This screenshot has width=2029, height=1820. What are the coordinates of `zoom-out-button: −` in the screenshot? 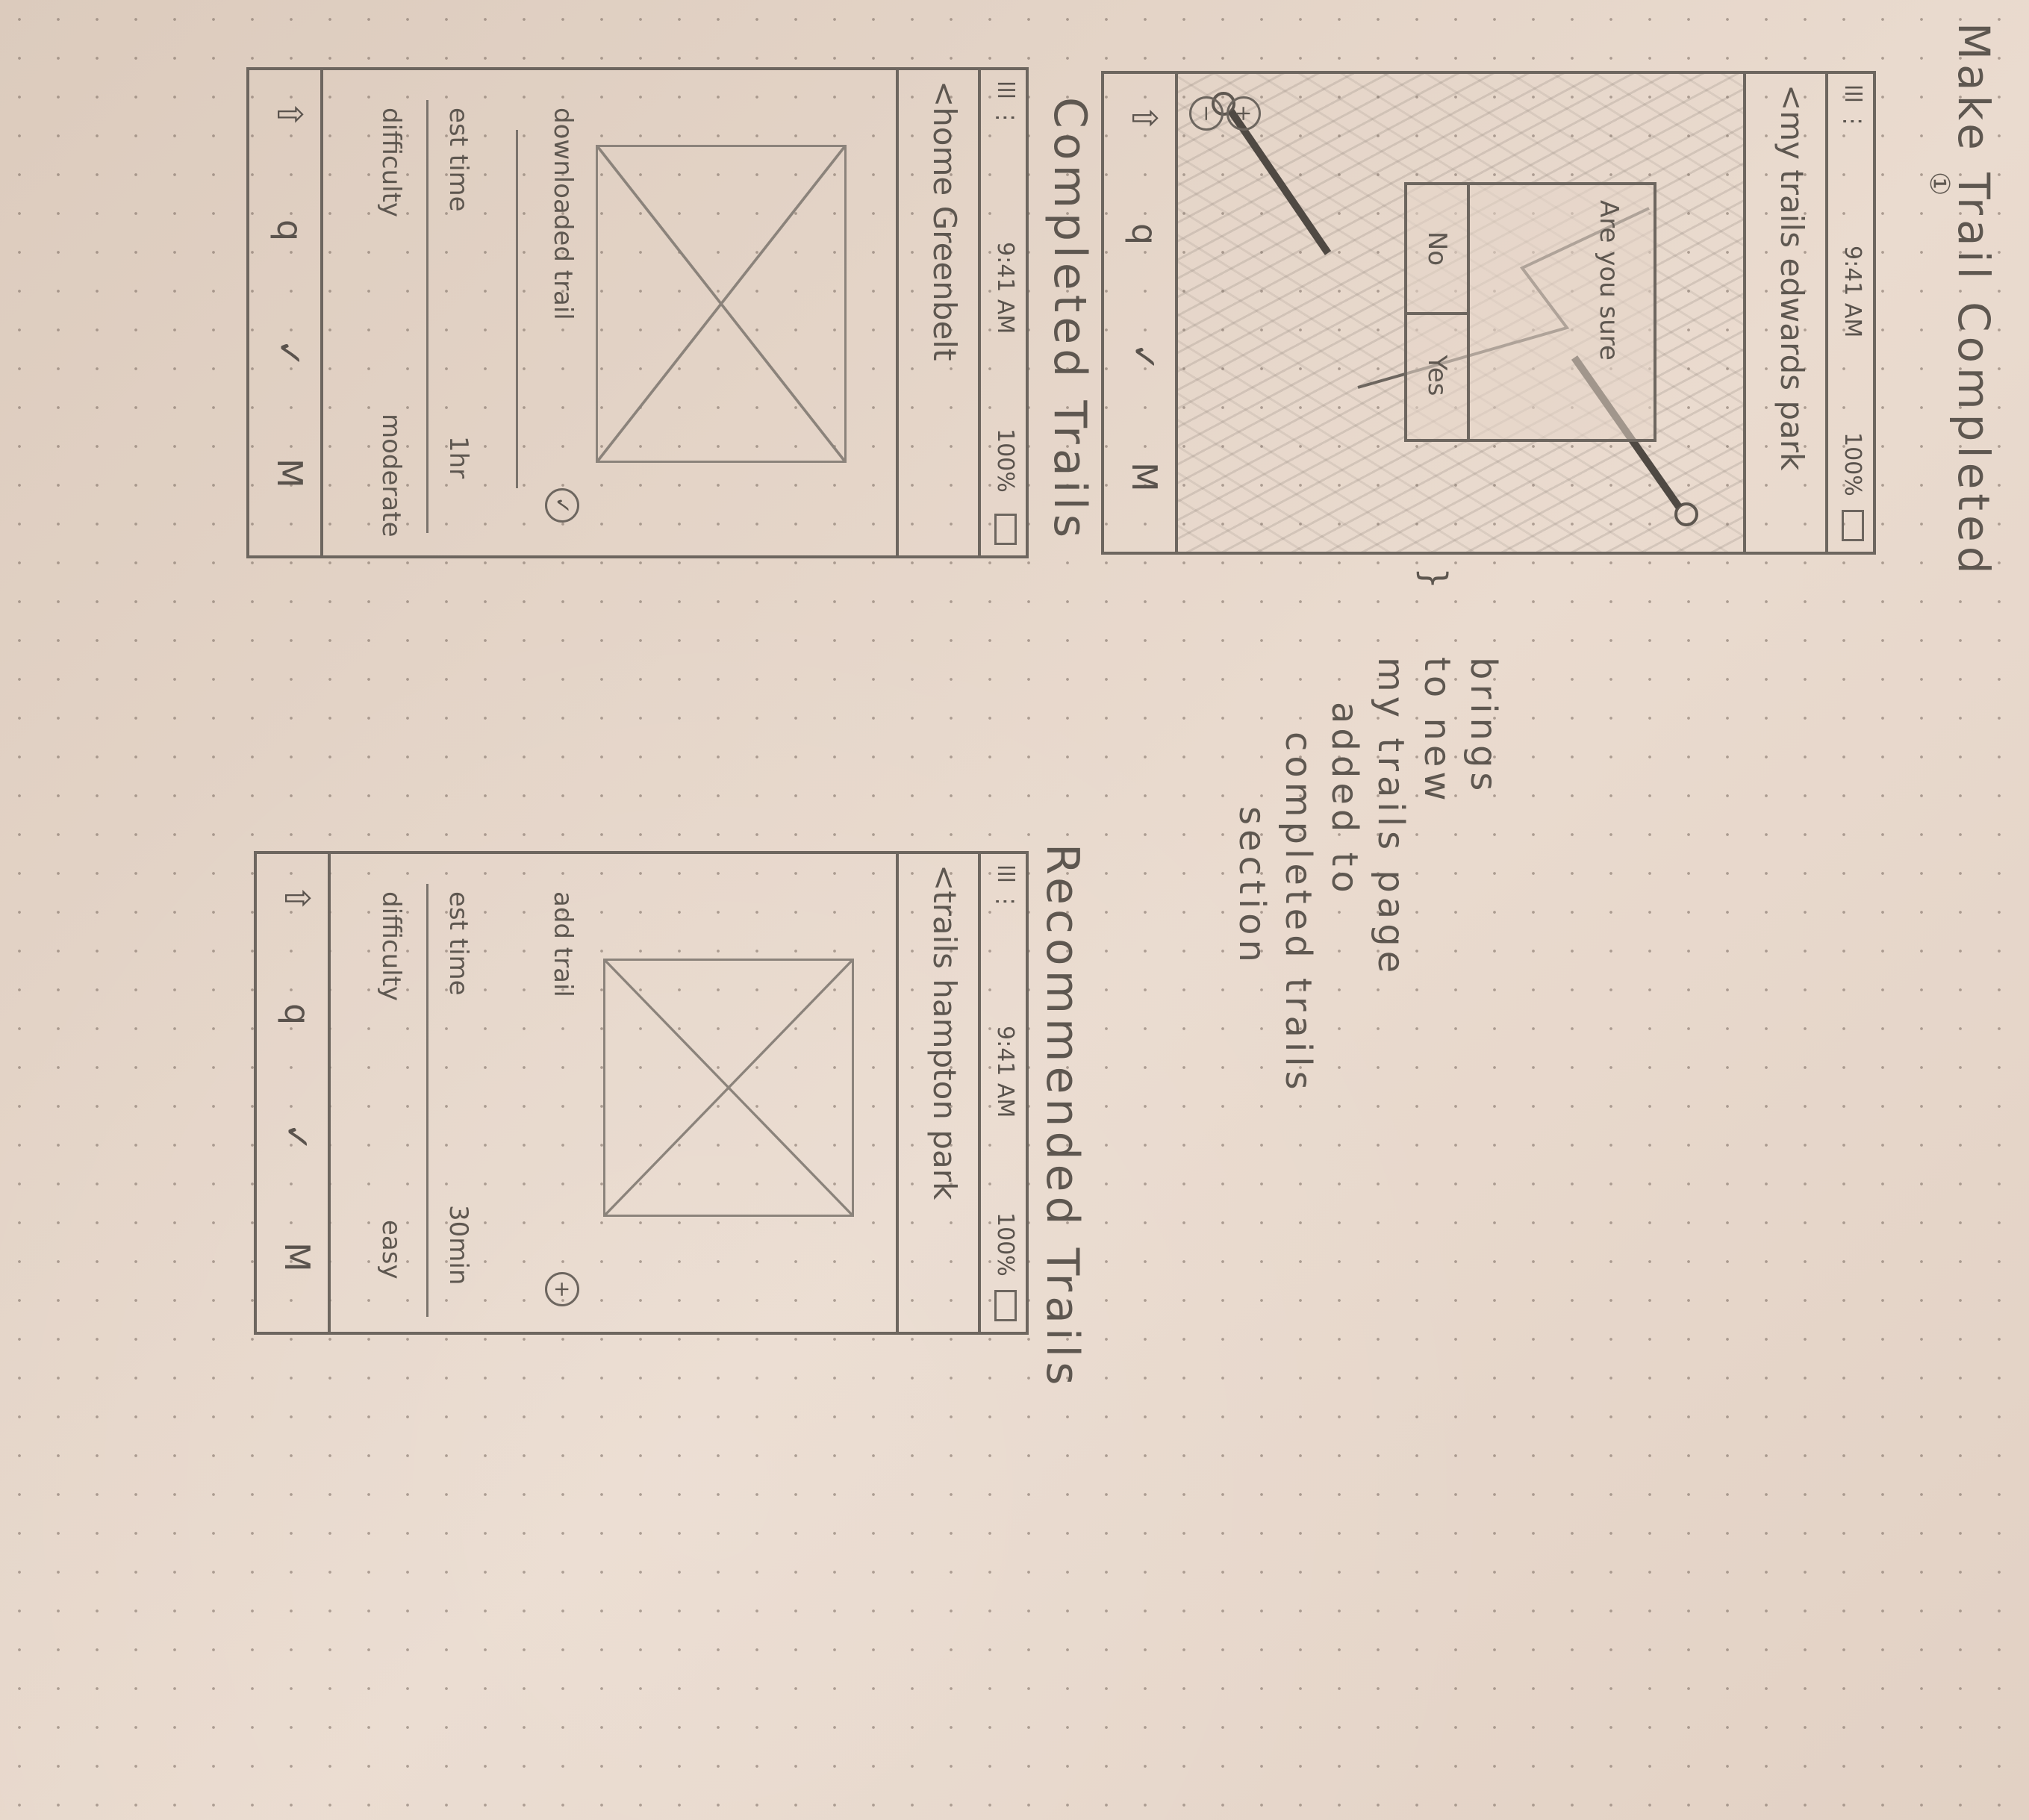 It's located at (1206, 113).